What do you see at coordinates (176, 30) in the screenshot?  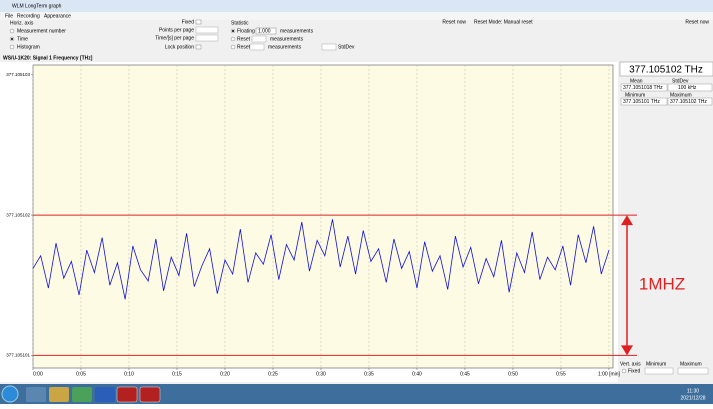 I see `label: Points per page` at bounding box center [176, 30].